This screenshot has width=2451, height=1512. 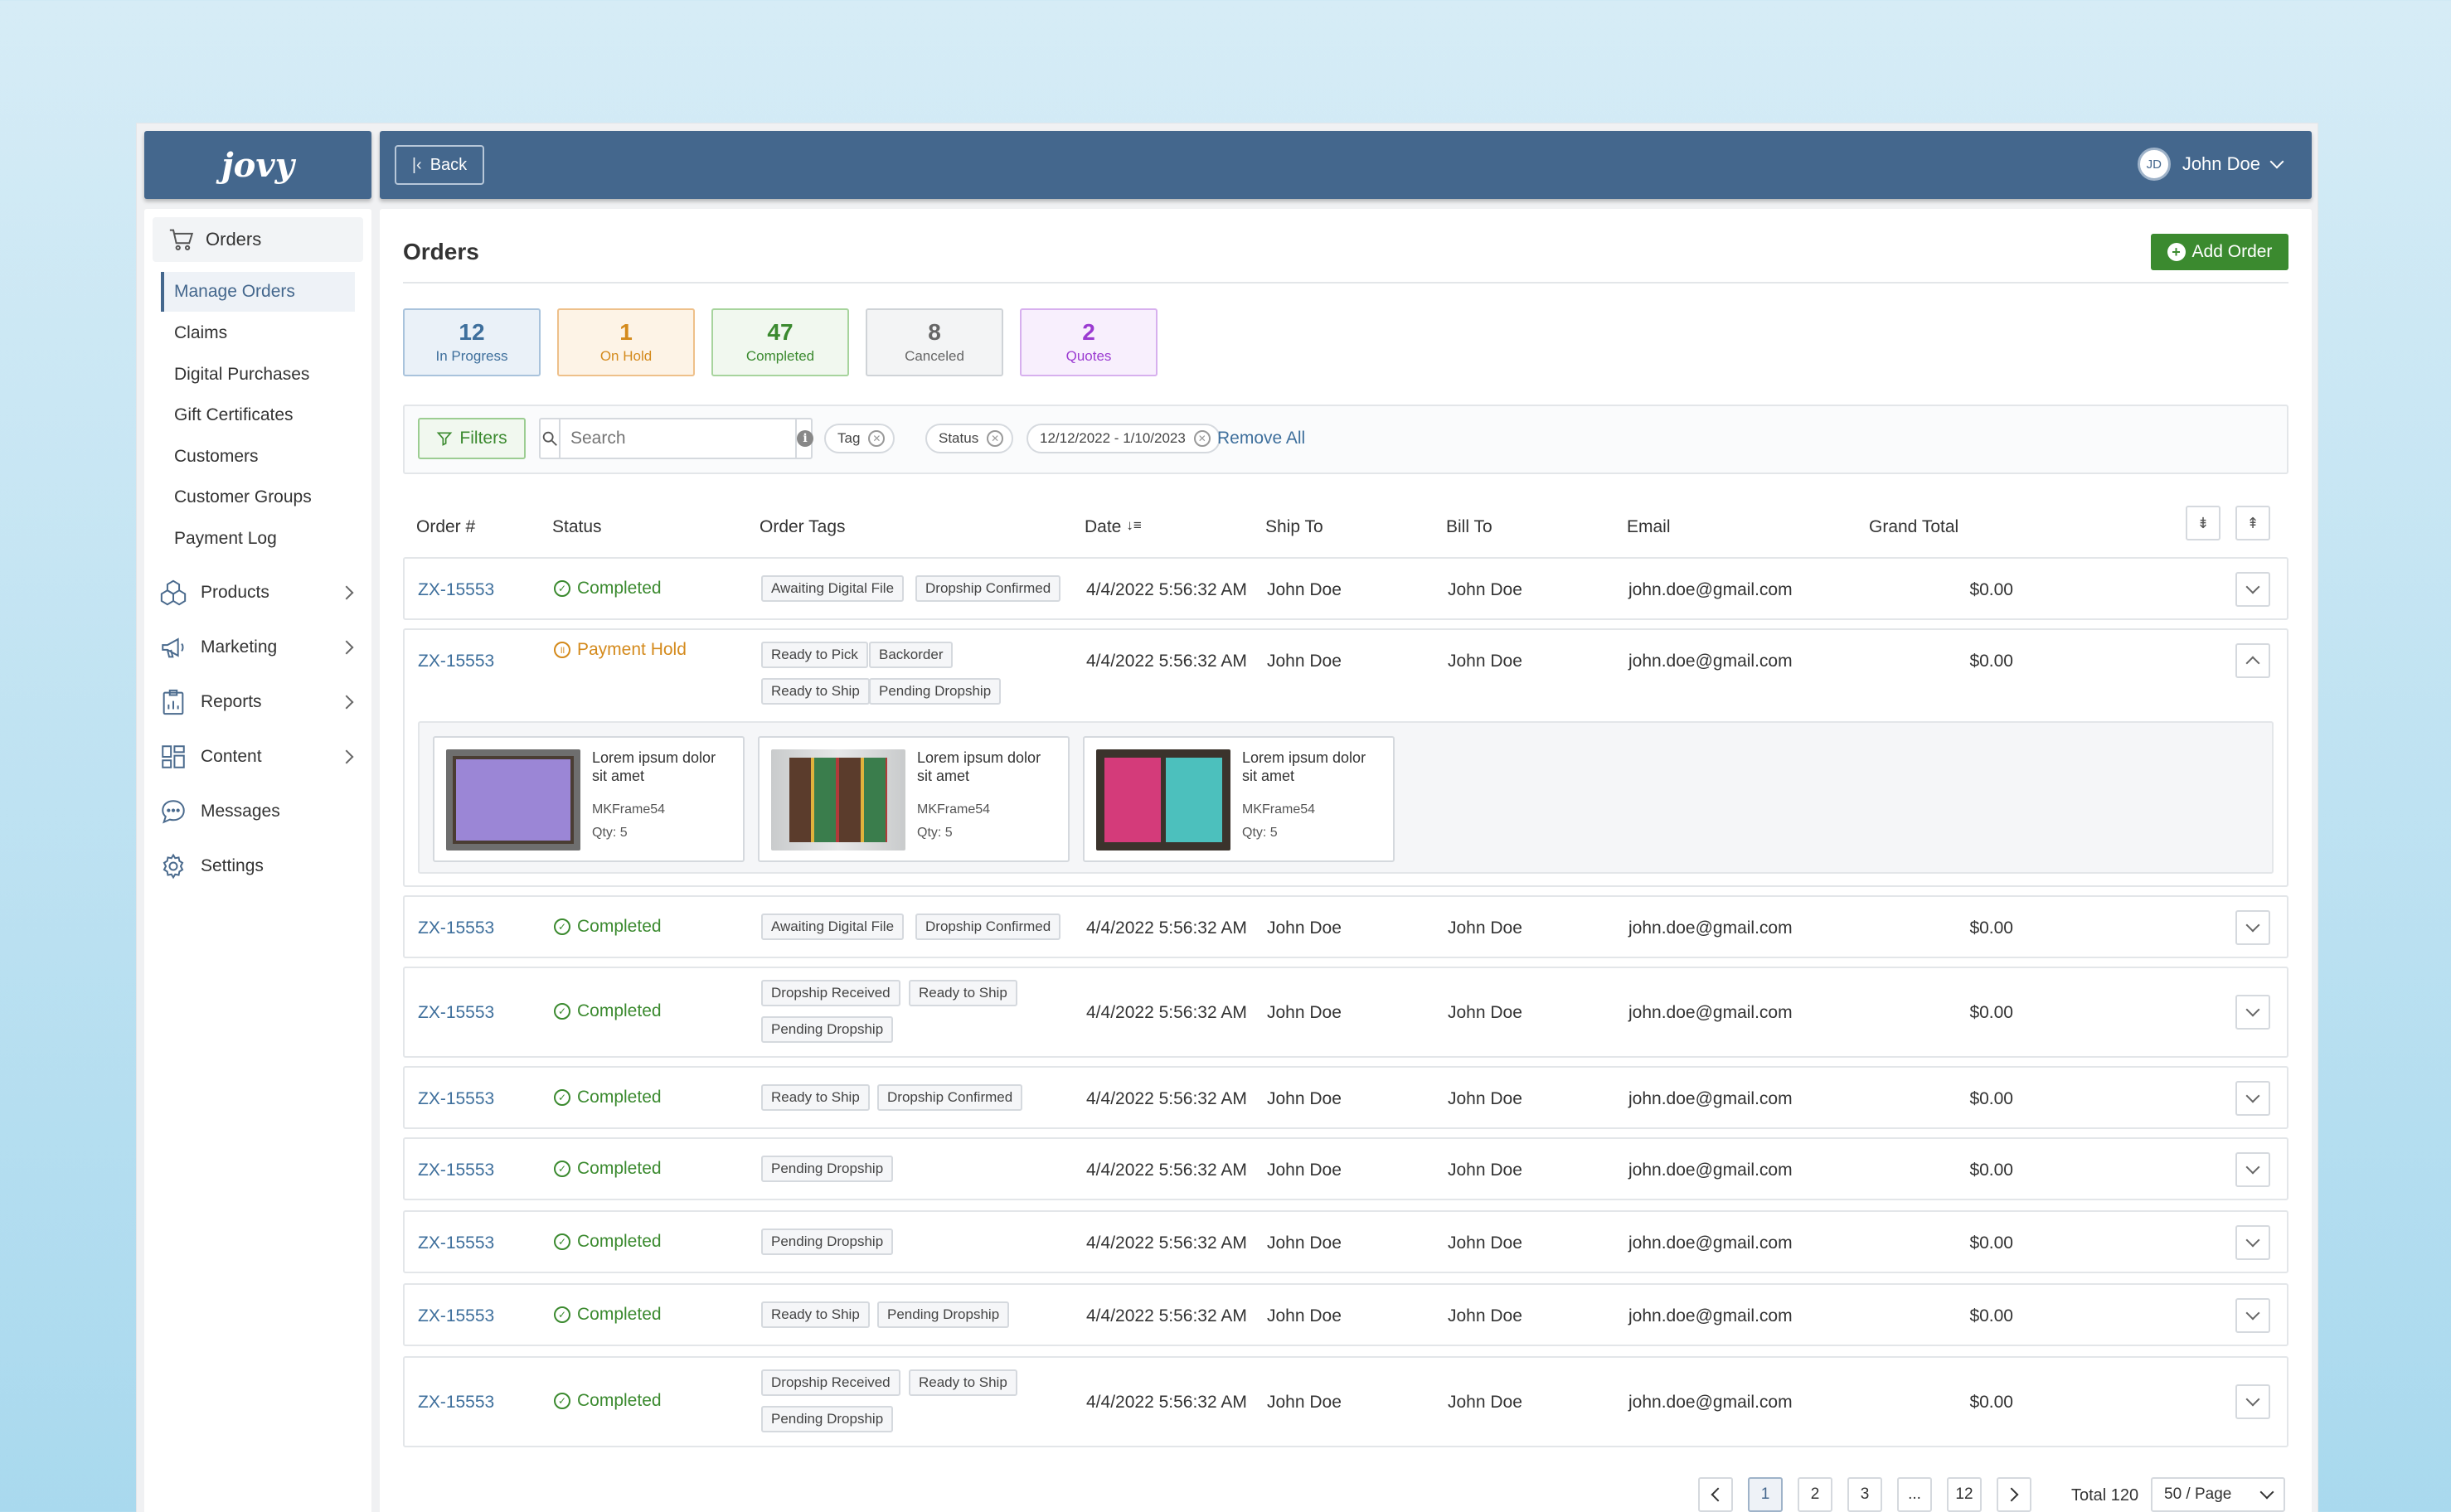 I want to click on chip-label: Status, so click(x=959, y=438).